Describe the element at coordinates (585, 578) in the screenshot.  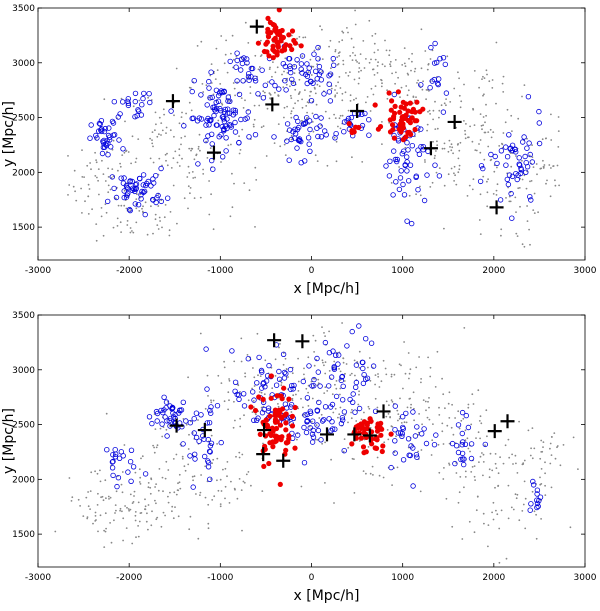
I see `x-tick-label: 3000` at that location.